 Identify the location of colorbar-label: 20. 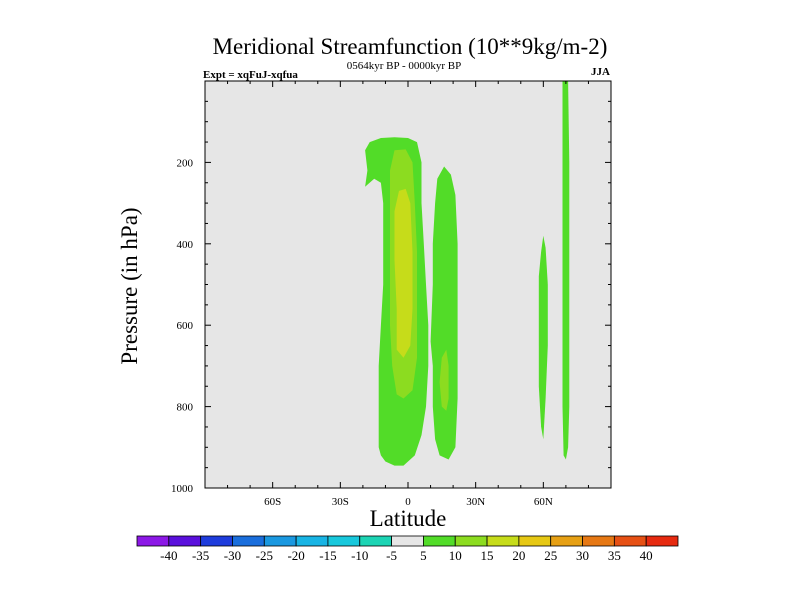
(518, 555).